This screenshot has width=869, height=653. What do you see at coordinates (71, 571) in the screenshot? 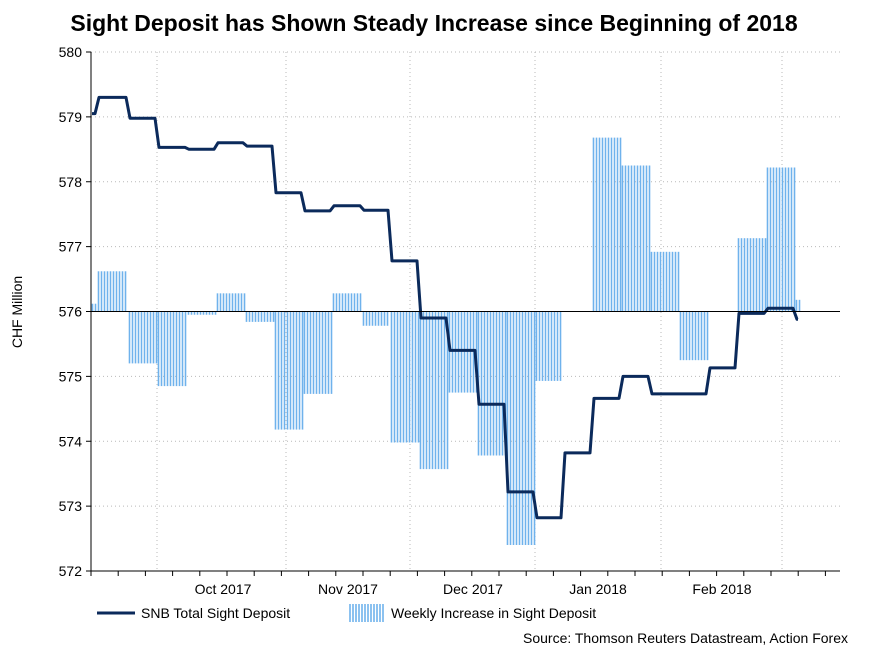
I see `y-tick-label: 572` at bounding box center [71, 571].